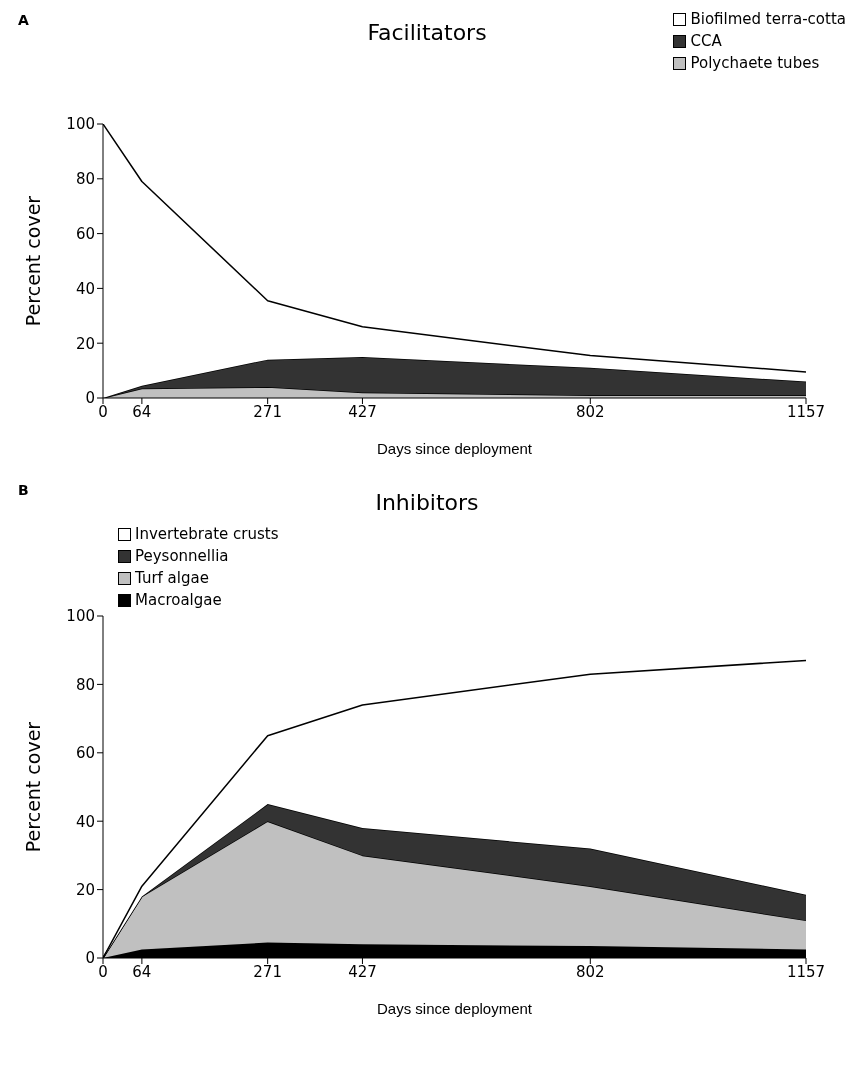 The height and width of the screenshot is (1071, 854). I want to click on legend-label: Biofilmed terra-cotta, so click(768, 19).